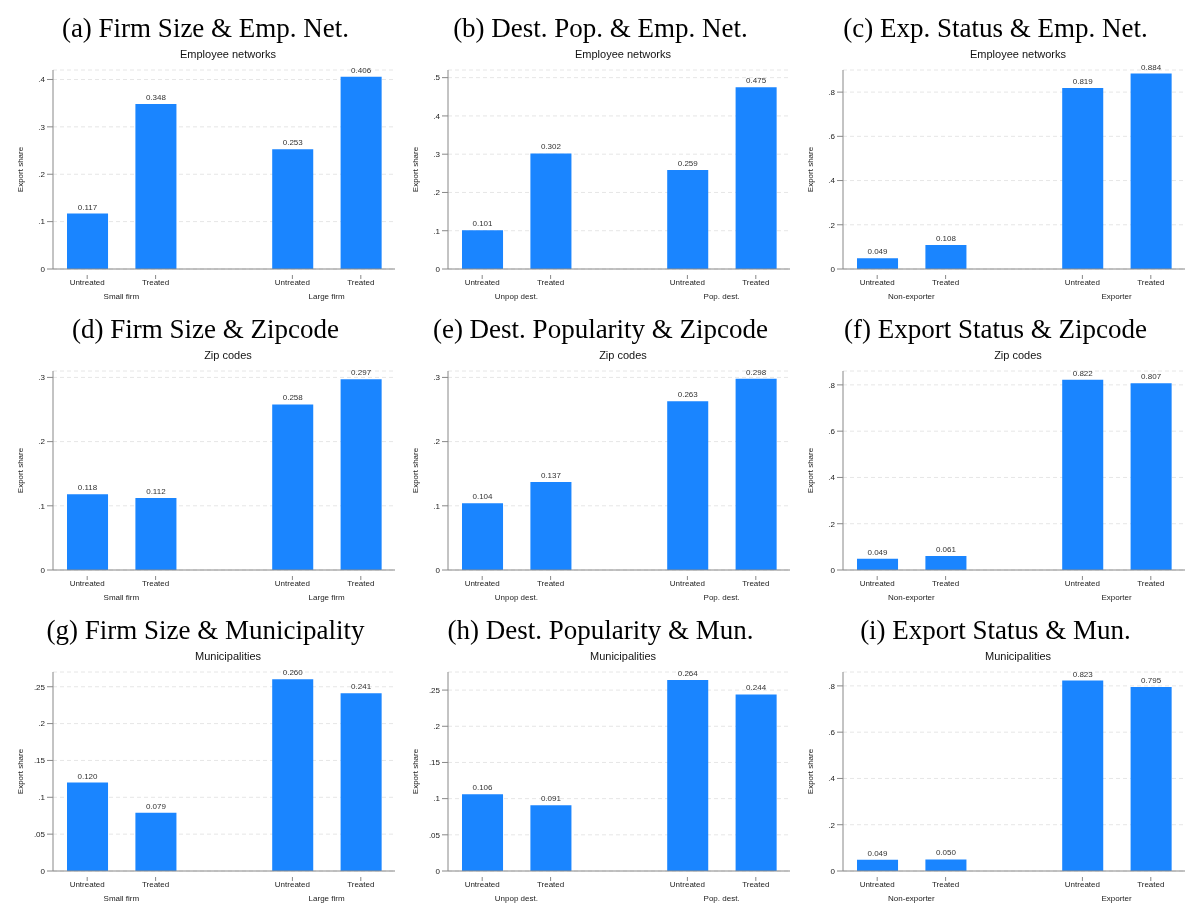  What do you see at coordinates (121, 597) in the screenshot?
I see `text: Small firm` at bounding box center [121, 597].